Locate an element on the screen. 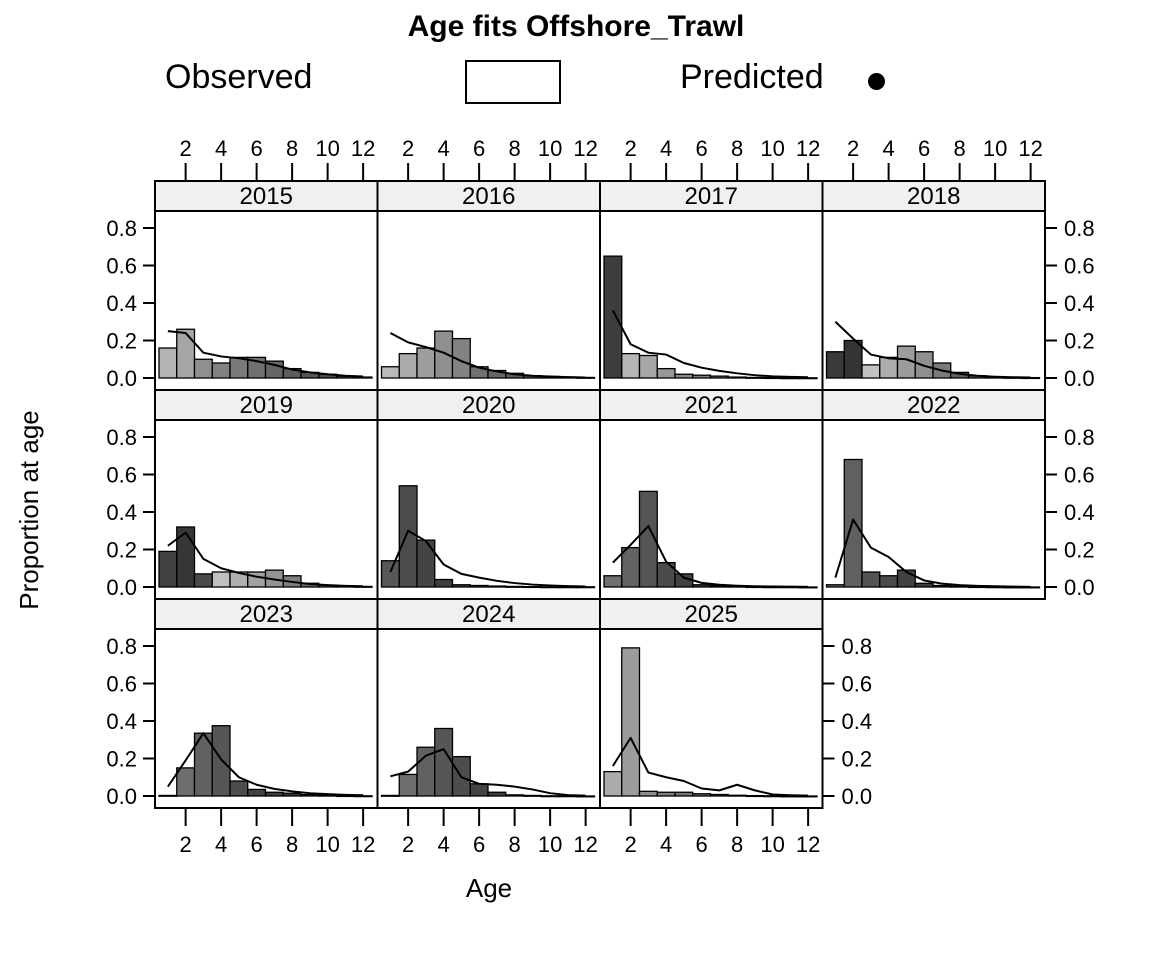 This screenshot has width=1152, height=960. observed-bar-swatch-icon is located at coordinates (513, 82).